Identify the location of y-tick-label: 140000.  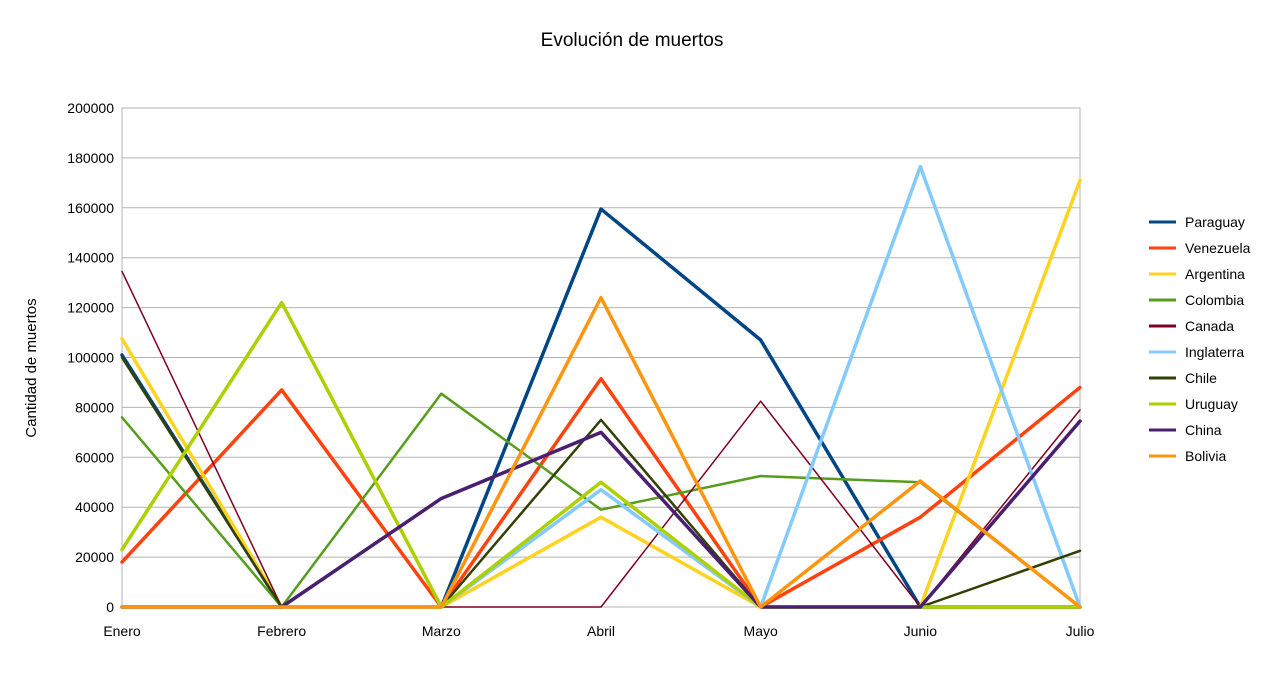
(90, 258).